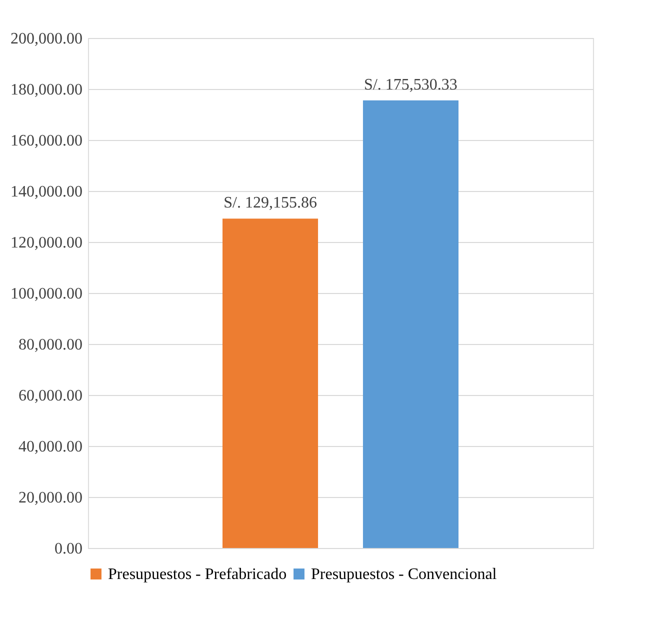 The height and width of the screenshot is (631, 670). I want to click on legend-label: Presupuestos - Convencional, so click(404, 574).